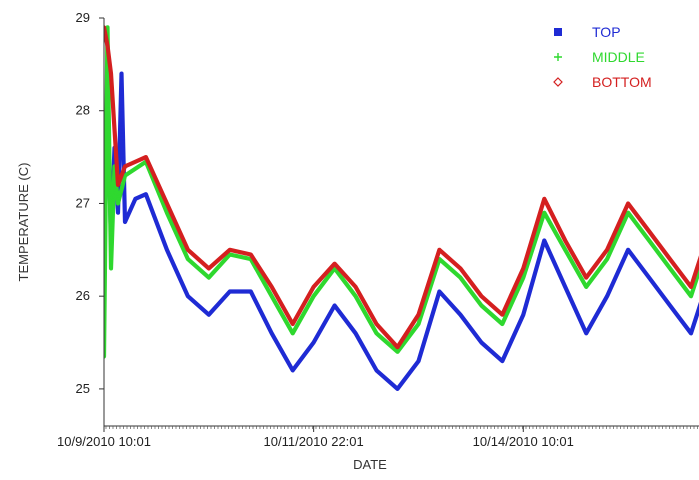  Describe the element at coordinates (83, 388) in the screenshot. I see `y-tick-label: 25` at that location.